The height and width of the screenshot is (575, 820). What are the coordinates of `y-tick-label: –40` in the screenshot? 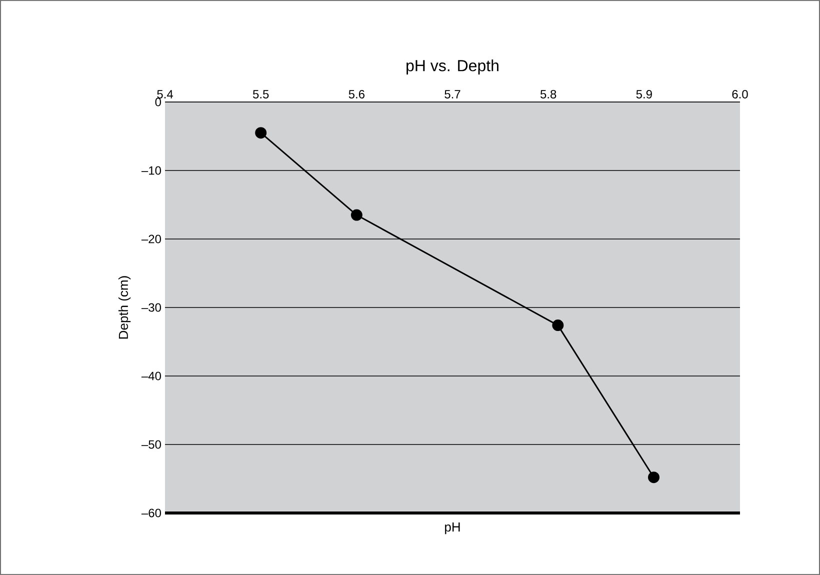 It's located at (151, 376).